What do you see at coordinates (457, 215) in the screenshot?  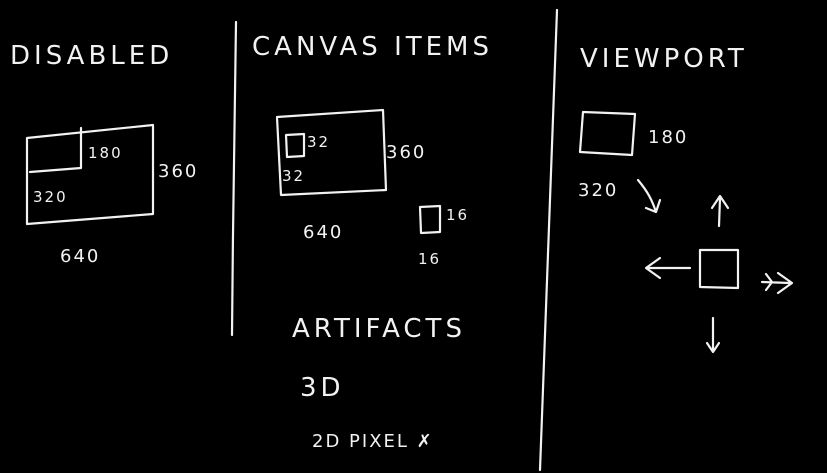 I see `item-width-label: 16` at bounding box center [457, 215].